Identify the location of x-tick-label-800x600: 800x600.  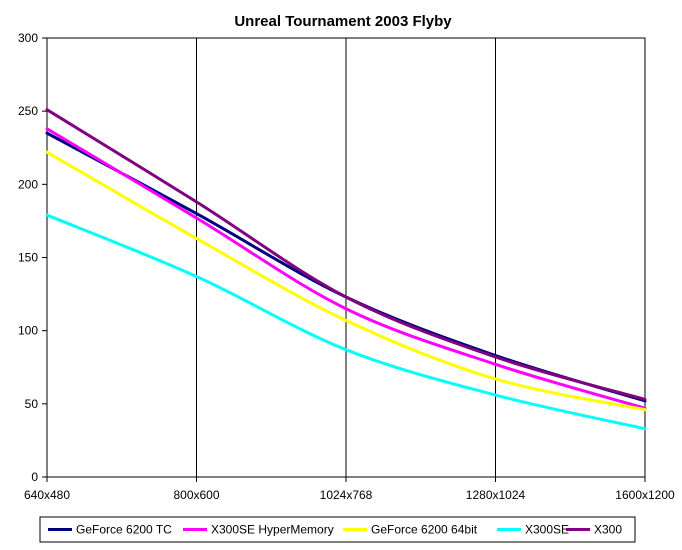
(196, 495).